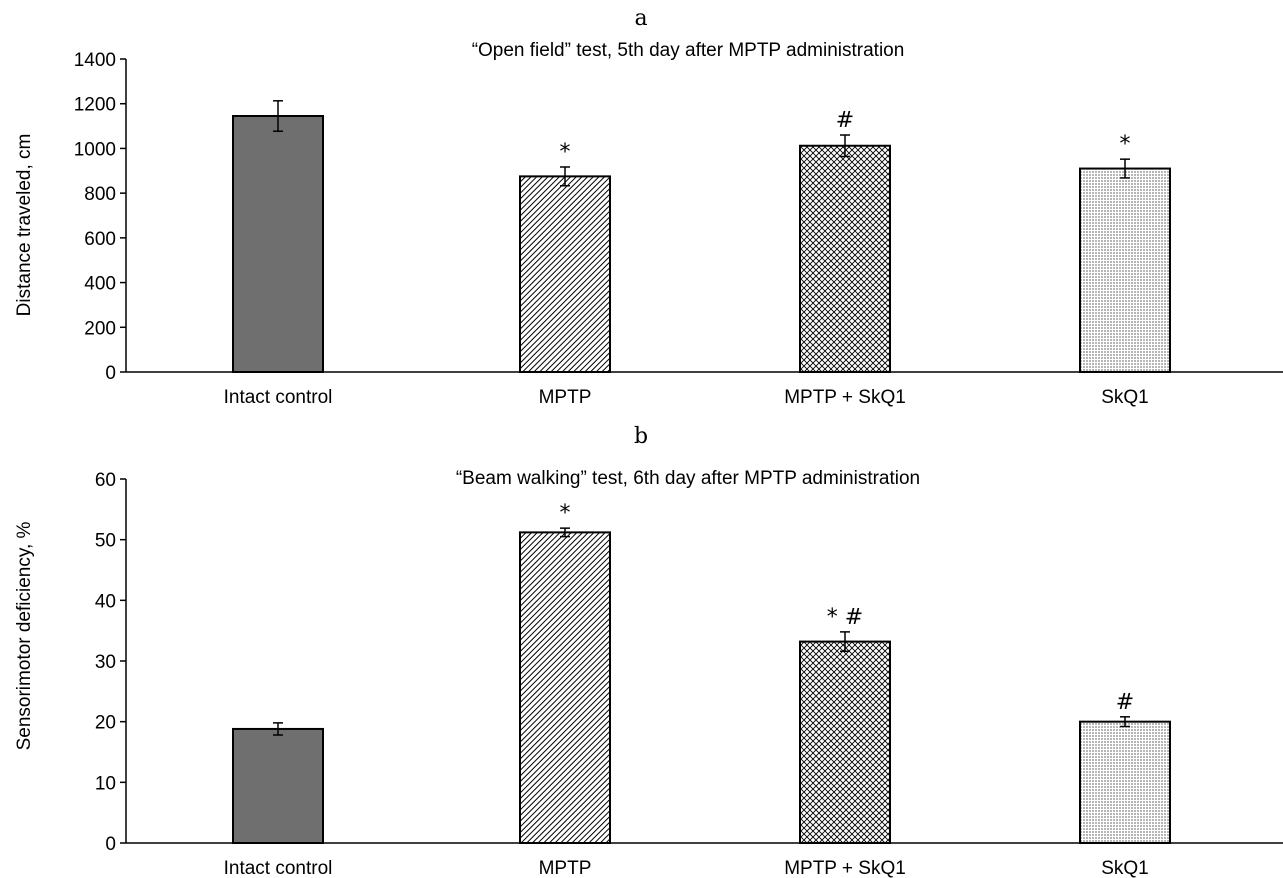 Image resolution: width=1283 pixels, height=878 pixels. Describe the element at coordinates (845, 397) in the screenshot. I see `panel-a-category-label: MPTP + SkQ1` at that location.